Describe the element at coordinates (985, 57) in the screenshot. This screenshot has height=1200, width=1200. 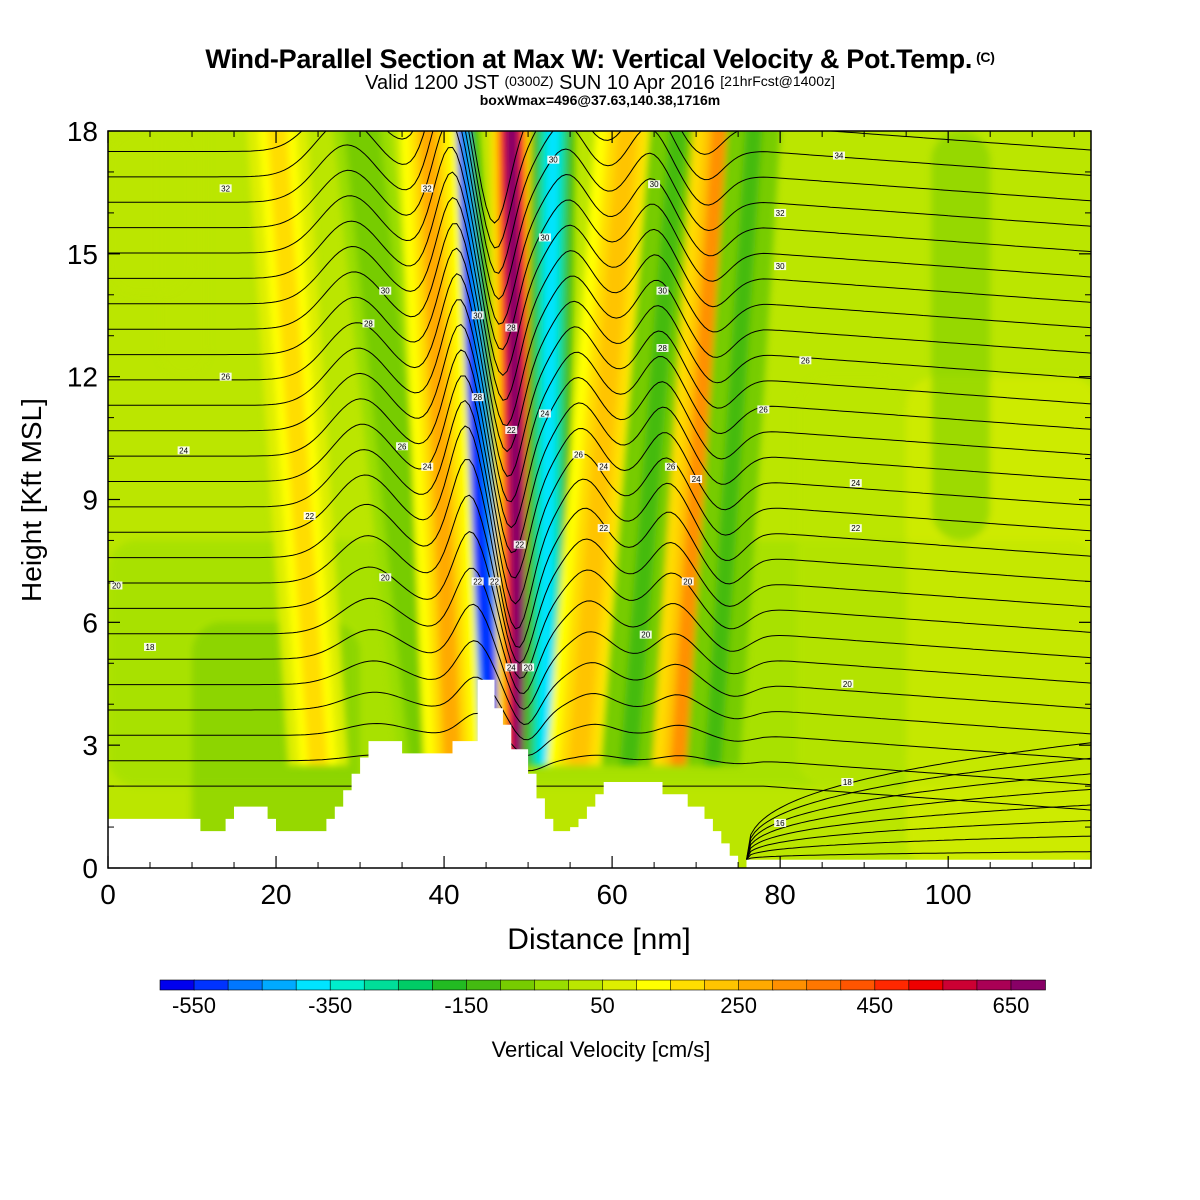
I see `title-mark: (C)` at that location.